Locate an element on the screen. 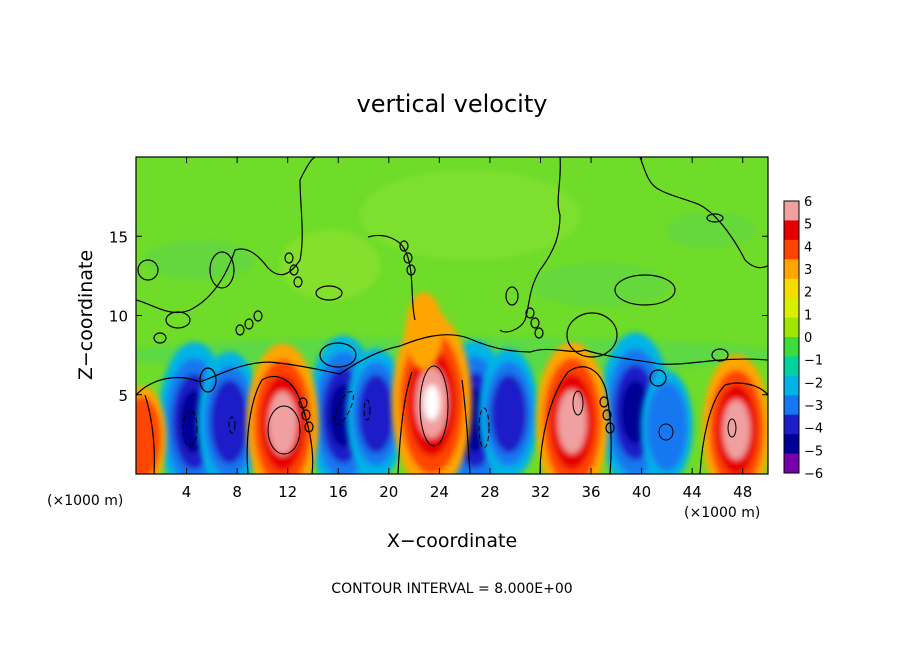 The width and height of the screenshot is (904, 654). y-axis-label: Z−coordinate is located at coordinates (86, 315).